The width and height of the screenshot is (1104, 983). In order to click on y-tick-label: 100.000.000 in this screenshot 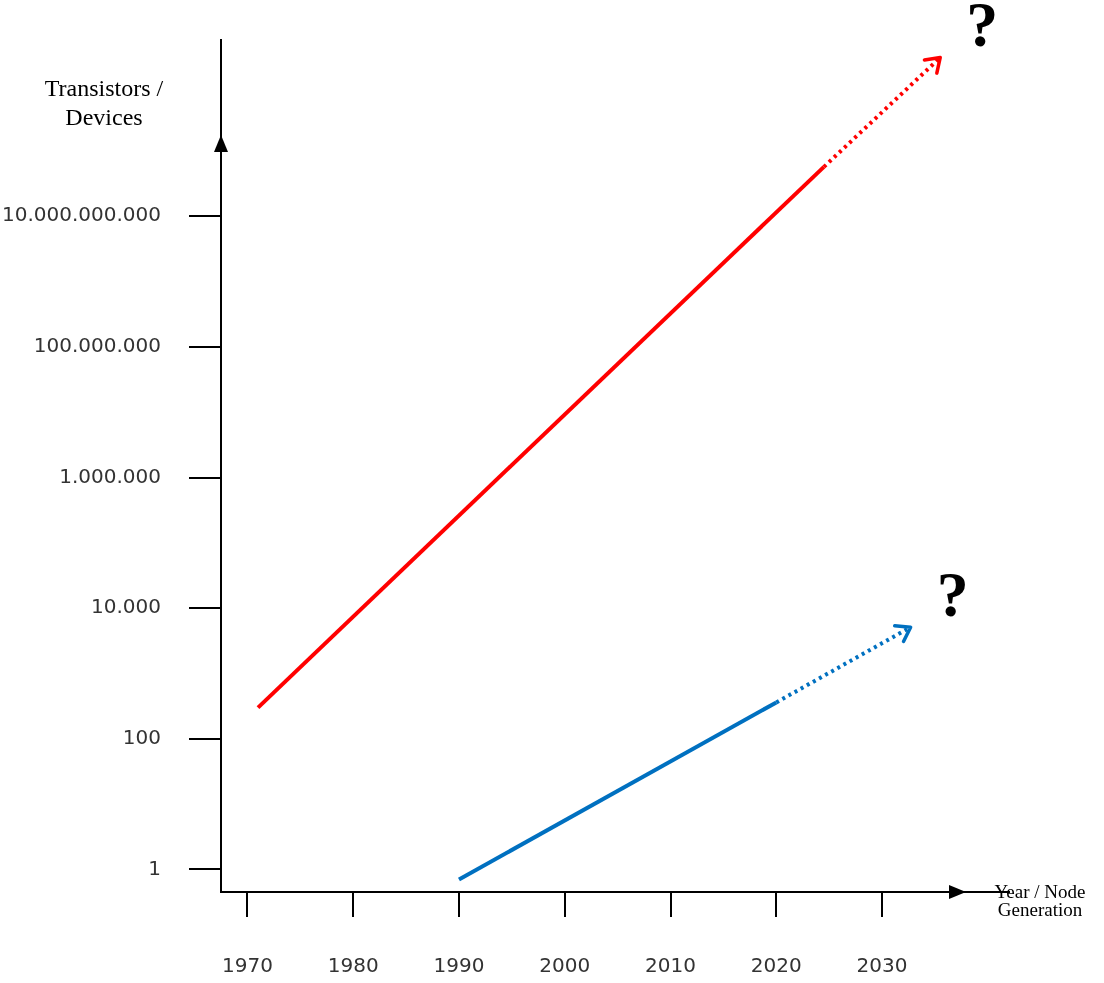, I will do `click(97, 345)`.